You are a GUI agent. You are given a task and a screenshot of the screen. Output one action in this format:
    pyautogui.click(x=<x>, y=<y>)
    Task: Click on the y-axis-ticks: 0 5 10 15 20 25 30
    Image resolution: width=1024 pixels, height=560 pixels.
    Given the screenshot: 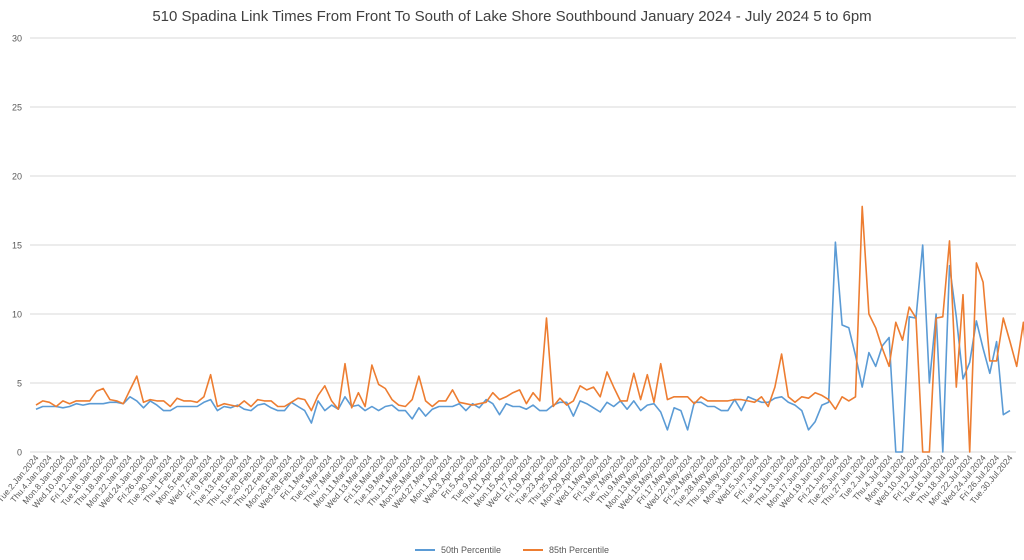 What is the action you would take?
    pyautogui.click(x=17, y=246)
    